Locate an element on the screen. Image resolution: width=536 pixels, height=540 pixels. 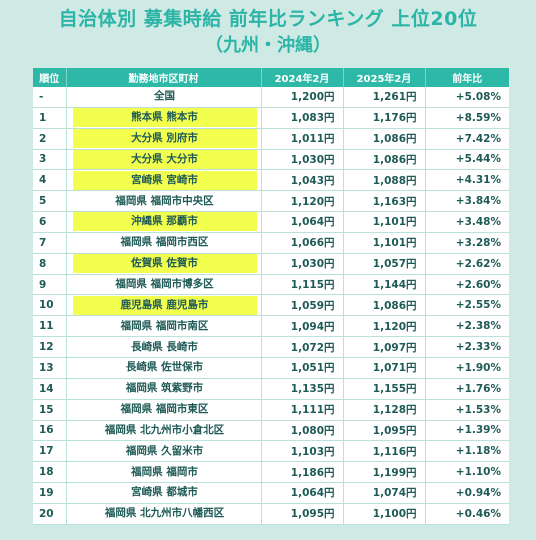
table-row: 11 福岡県 福岡市南区 1,094円 1,120円 +2.38% is located at coordinates (271, 326).